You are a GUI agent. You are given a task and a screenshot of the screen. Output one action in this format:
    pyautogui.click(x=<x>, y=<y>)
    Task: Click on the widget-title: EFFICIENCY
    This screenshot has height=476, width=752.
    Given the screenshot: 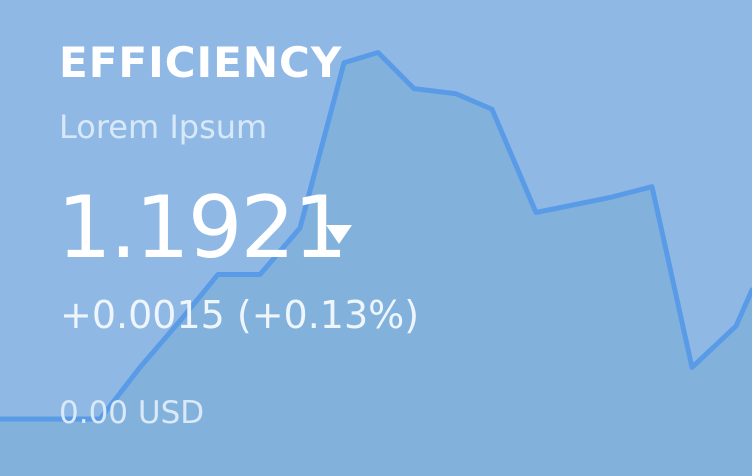 What is the action you would take?
    pyautogui.click(x=201, y=62)
    